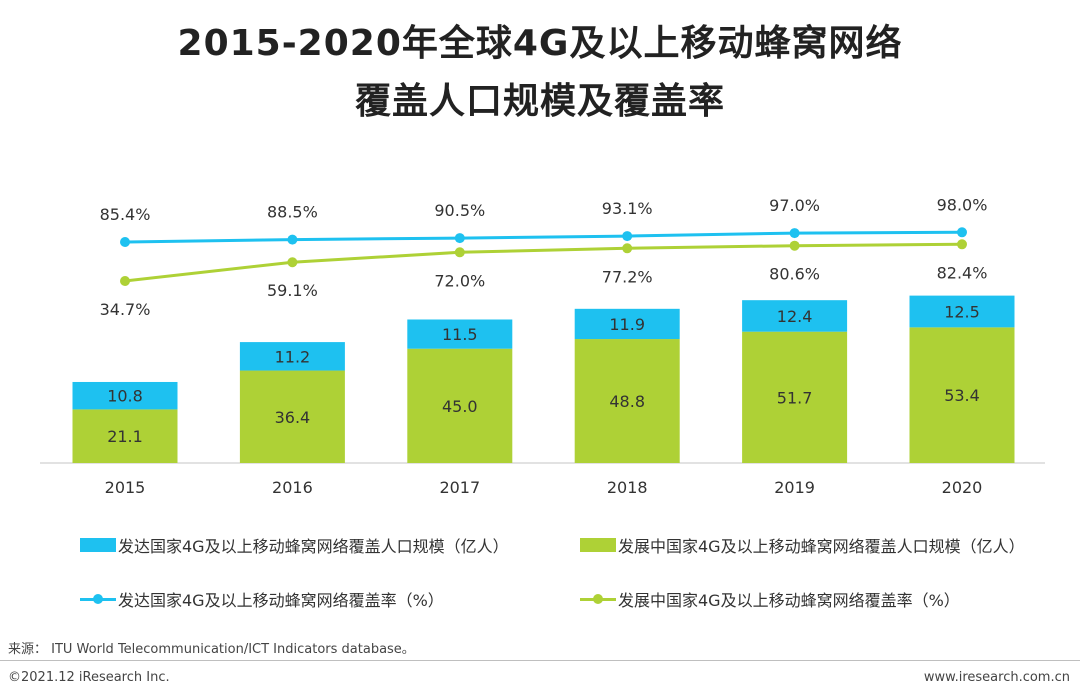  Describe the element at coordinates (125, 242) in the screenshot. I see `line-point-developed-2015` at that location.